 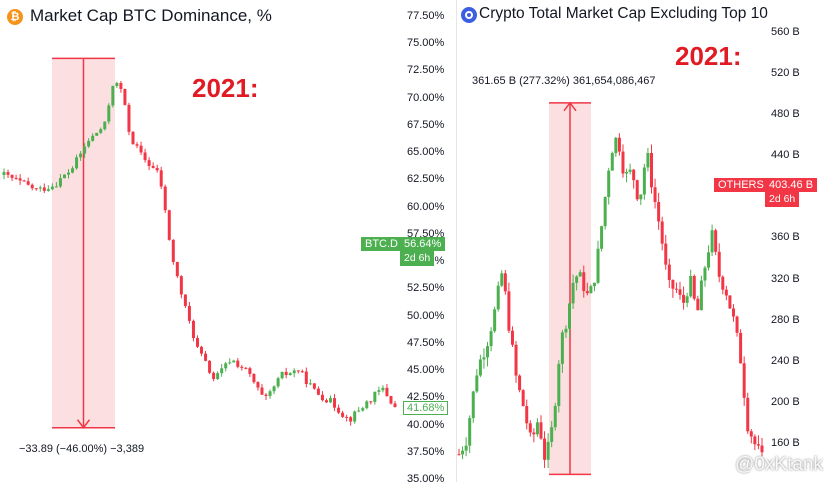 I want to click on y-tick-label: 40.00%, so click(x=426, y=424).